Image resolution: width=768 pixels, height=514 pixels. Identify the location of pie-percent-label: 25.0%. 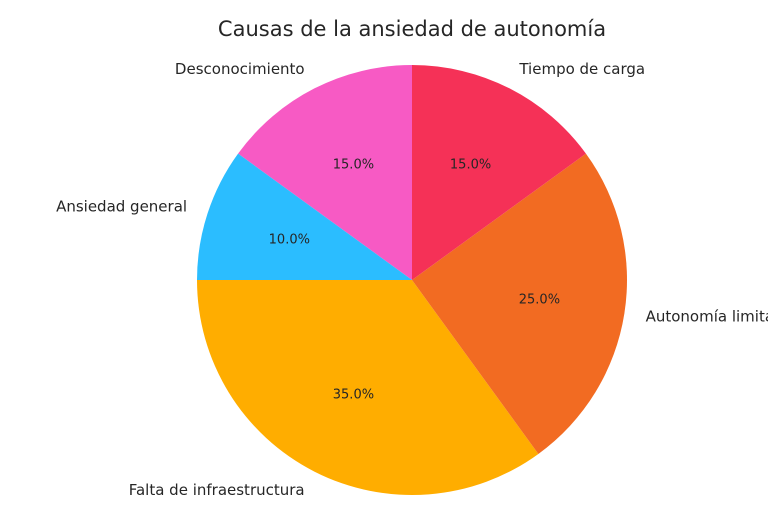
(539, 300).